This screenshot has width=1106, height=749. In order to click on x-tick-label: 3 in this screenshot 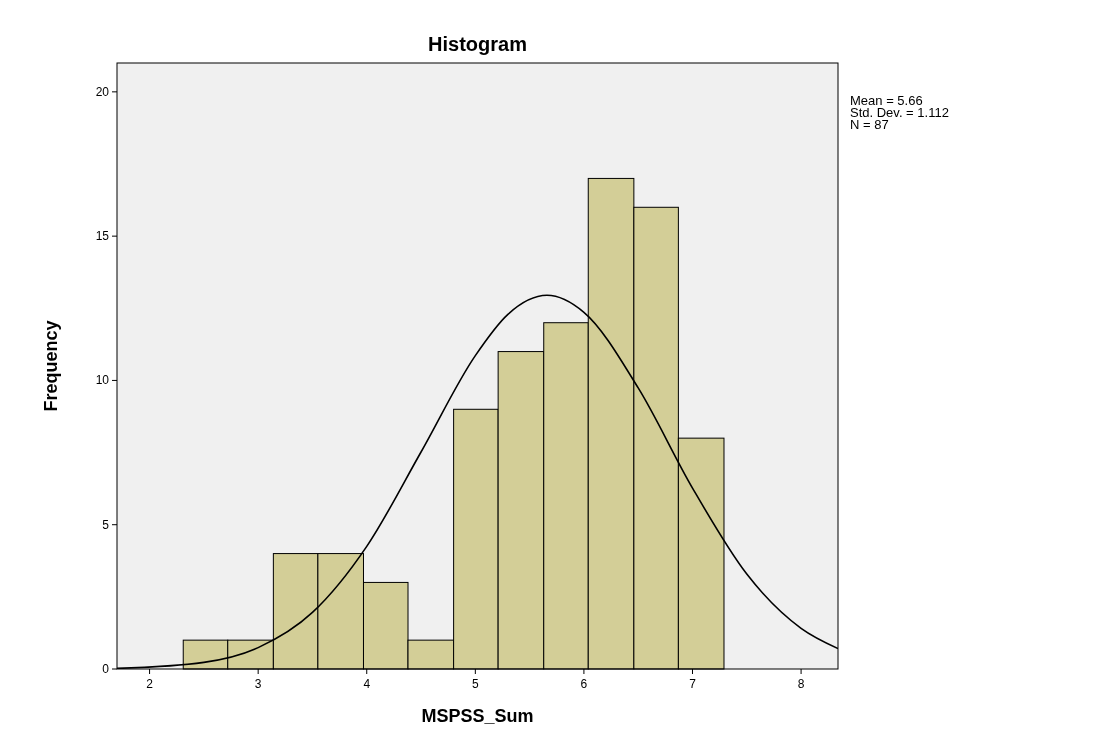, I will do `click(258, 684)`.